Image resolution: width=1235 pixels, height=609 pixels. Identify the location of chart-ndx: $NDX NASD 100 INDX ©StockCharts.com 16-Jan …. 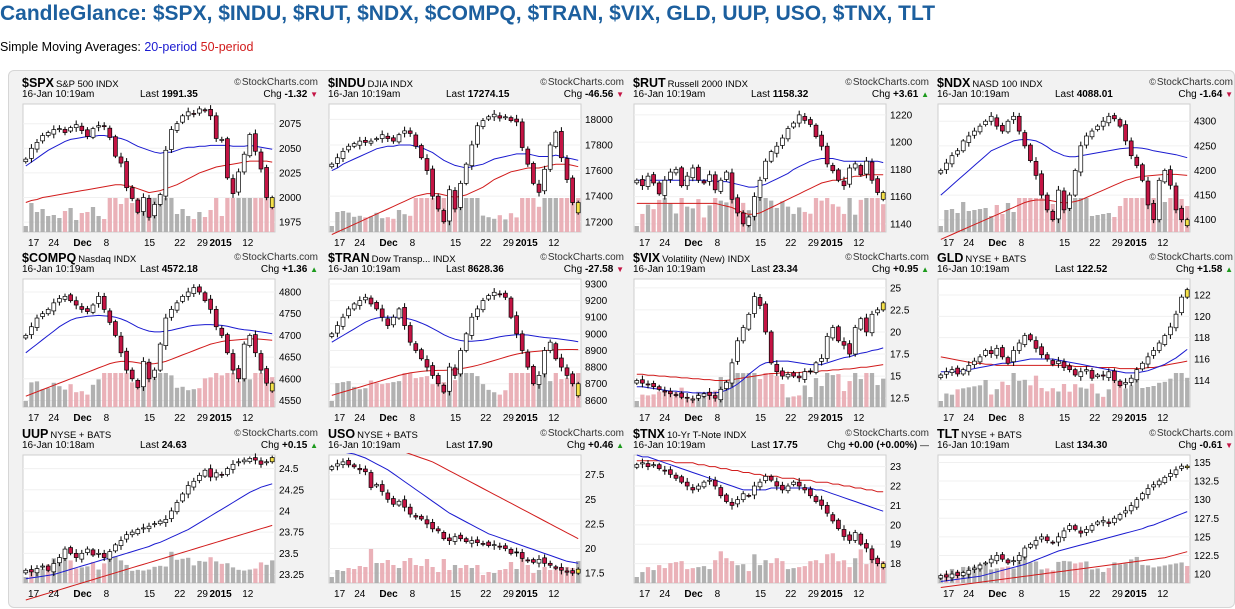
(1085, 164).